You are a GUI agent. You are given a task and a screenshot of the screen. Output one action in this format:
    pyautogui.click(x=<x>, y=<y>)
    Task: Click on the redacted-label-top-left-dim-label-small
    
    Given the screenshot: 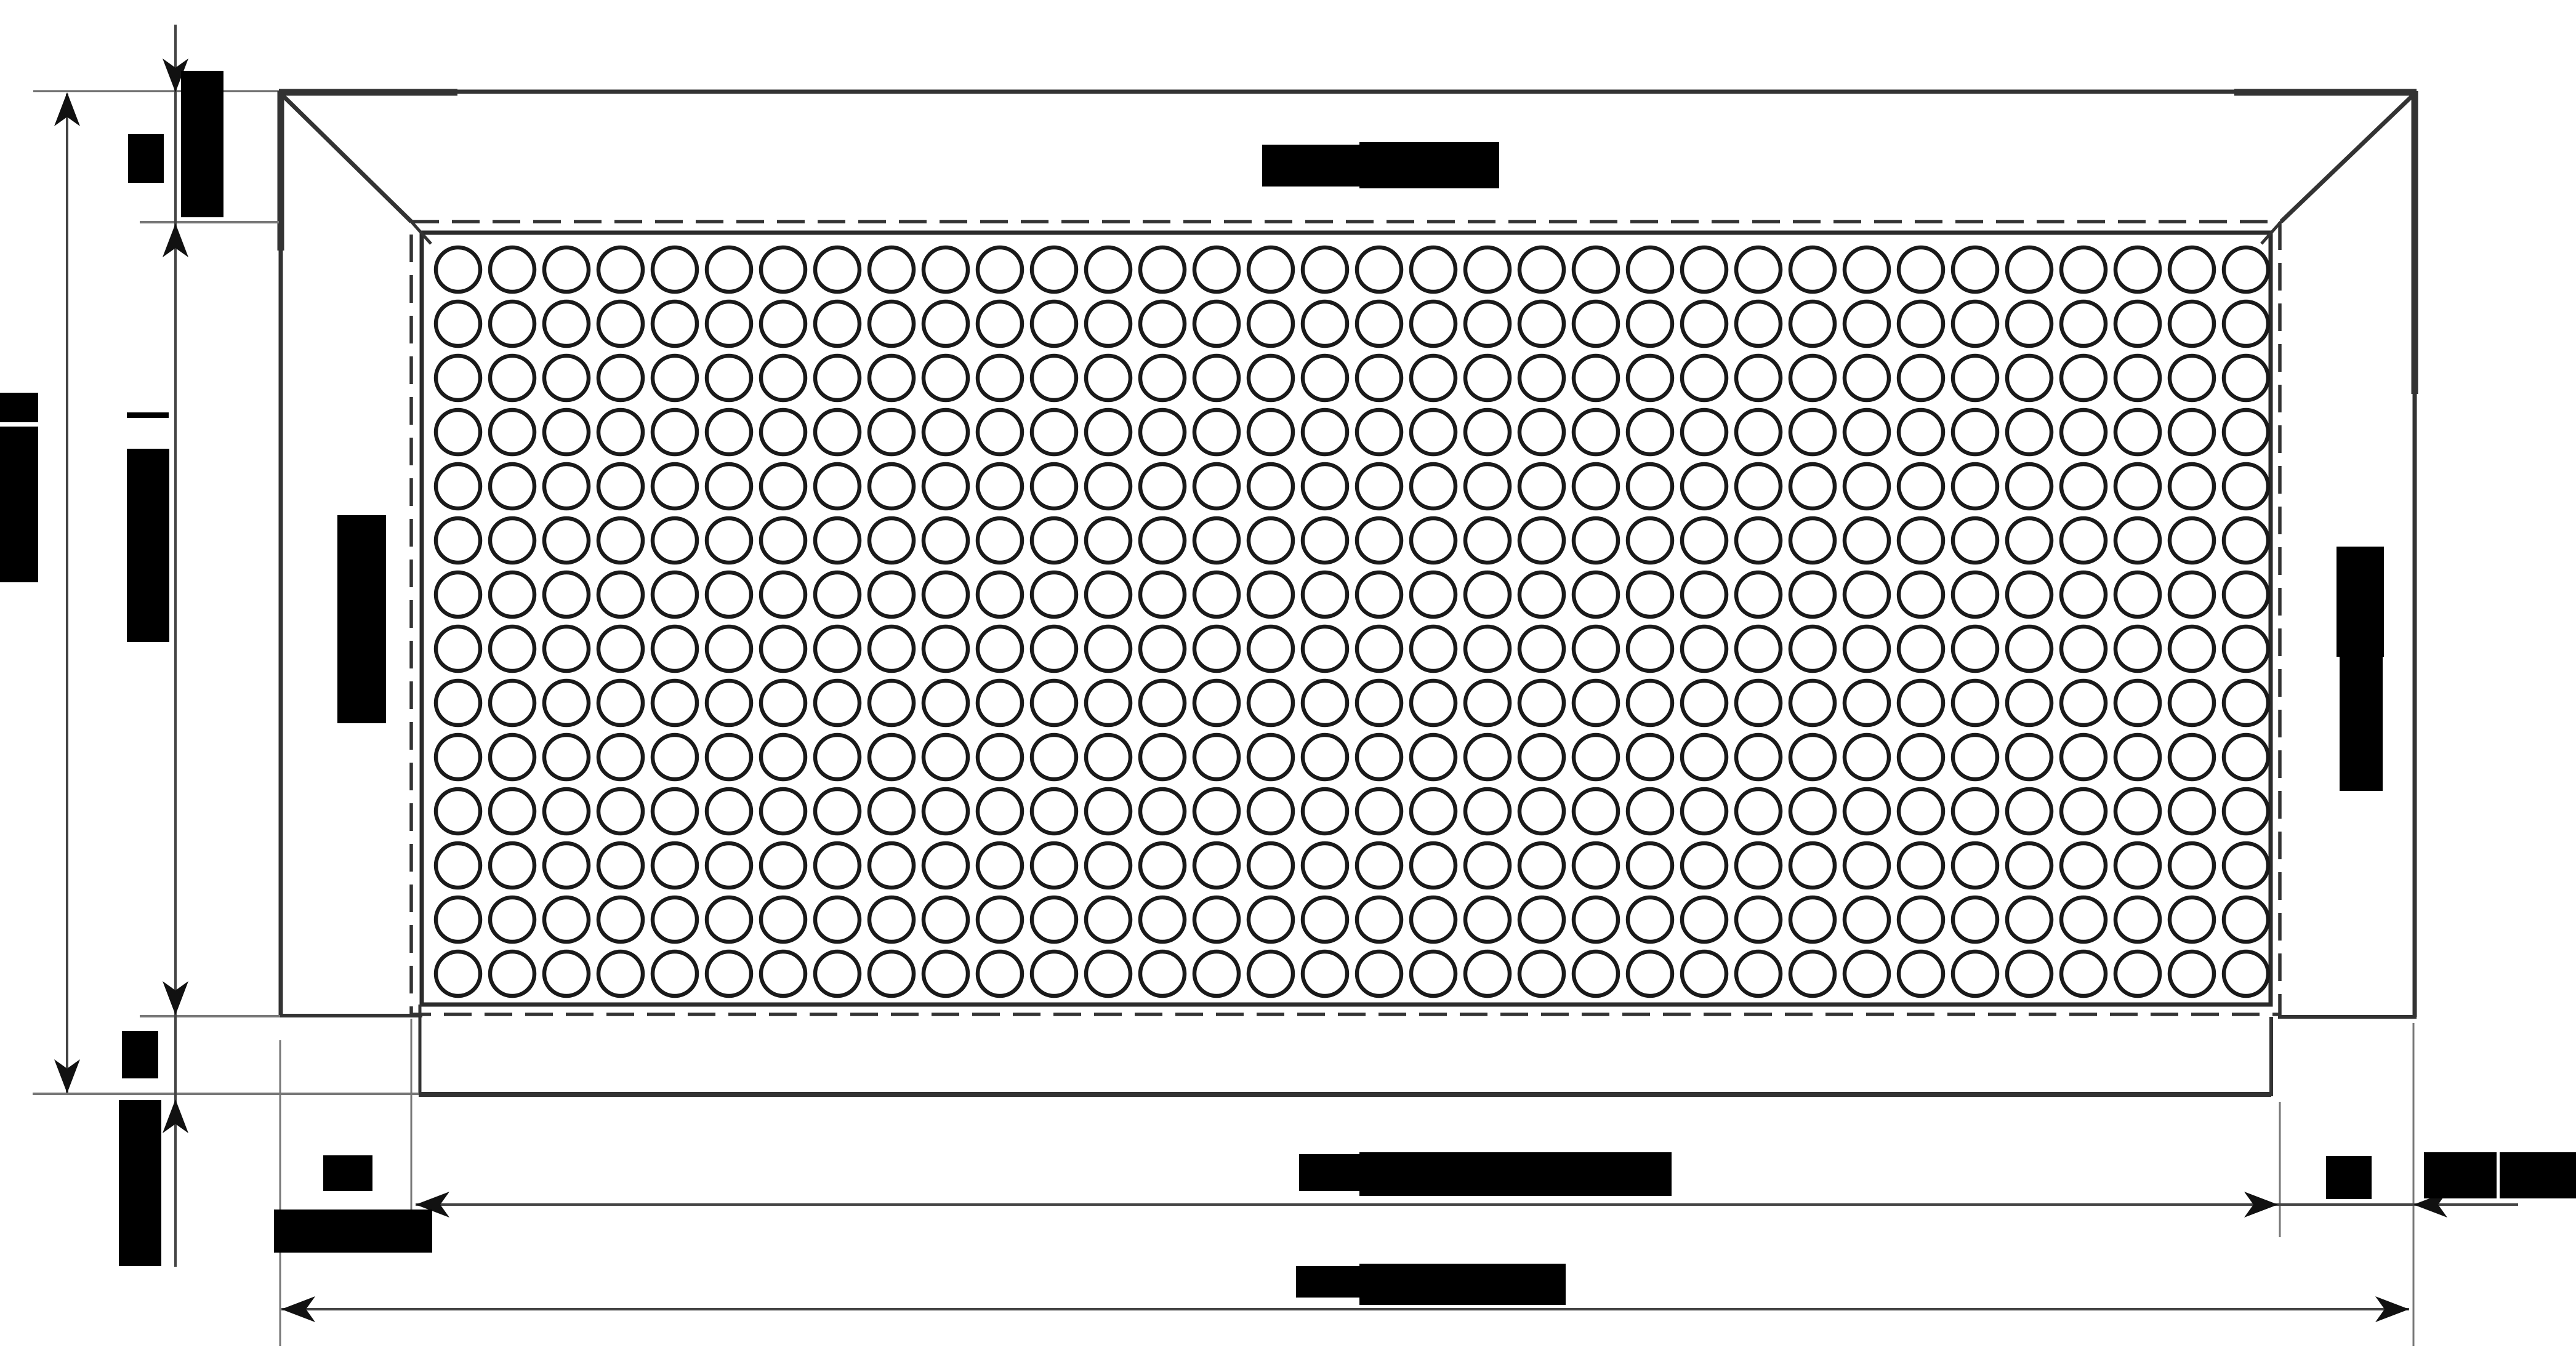 What is the action you would take?
    pyautogui.click(x=146, y=158)
    